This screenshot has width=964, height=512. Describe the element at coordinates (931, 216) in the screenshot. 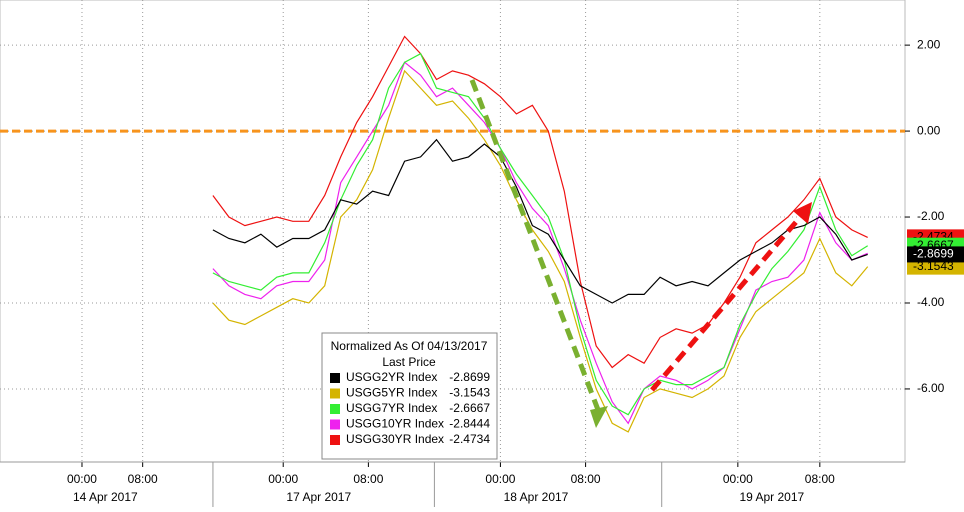

I see `y-tick-label: -2.00` at that location.